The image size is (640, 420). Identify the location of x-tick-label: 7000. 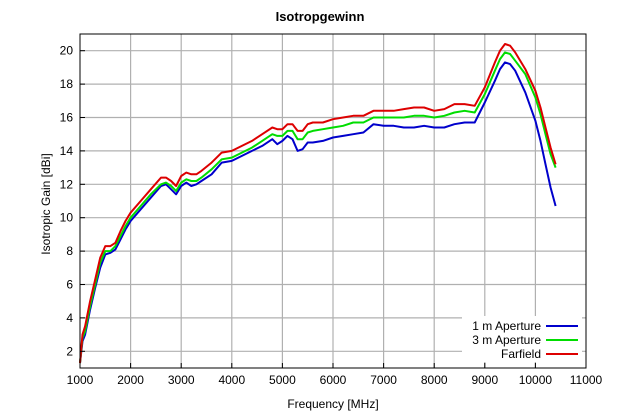
(383, 380).